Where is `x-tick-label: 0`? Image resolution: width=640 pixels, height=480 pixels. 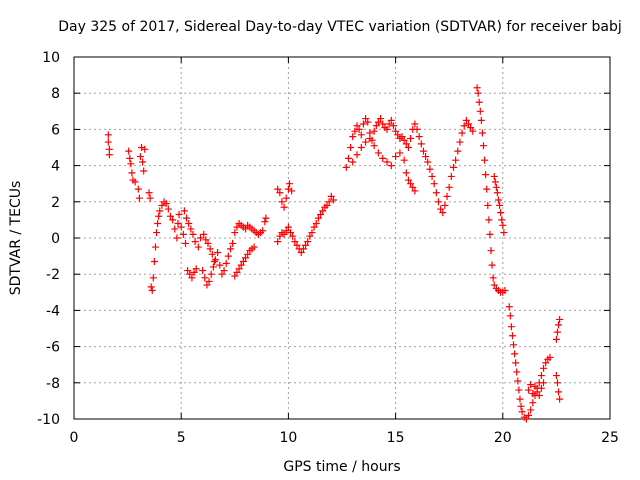 x-tick-label: 0 is located at coordinates (74, 438).